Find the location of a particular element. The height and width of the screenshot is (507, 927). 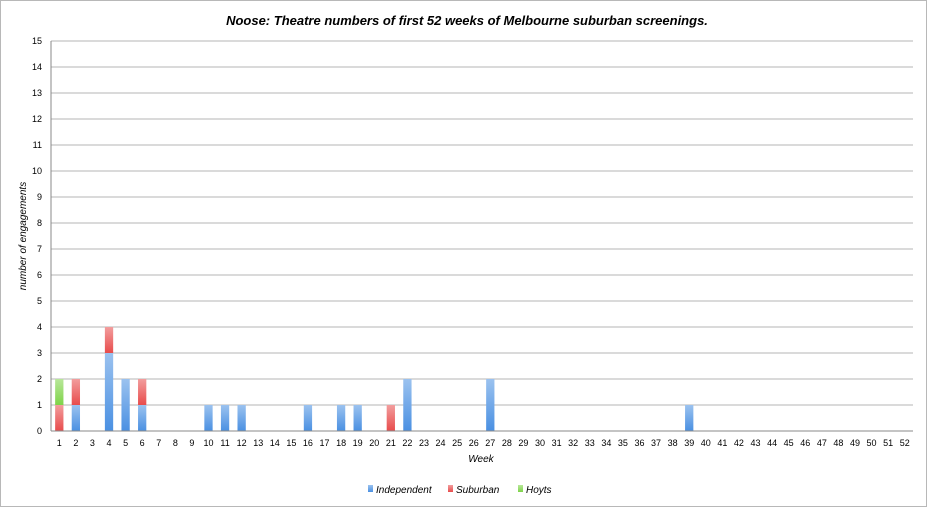

x-tick-label: 49 is located at coordinates (855, 443).